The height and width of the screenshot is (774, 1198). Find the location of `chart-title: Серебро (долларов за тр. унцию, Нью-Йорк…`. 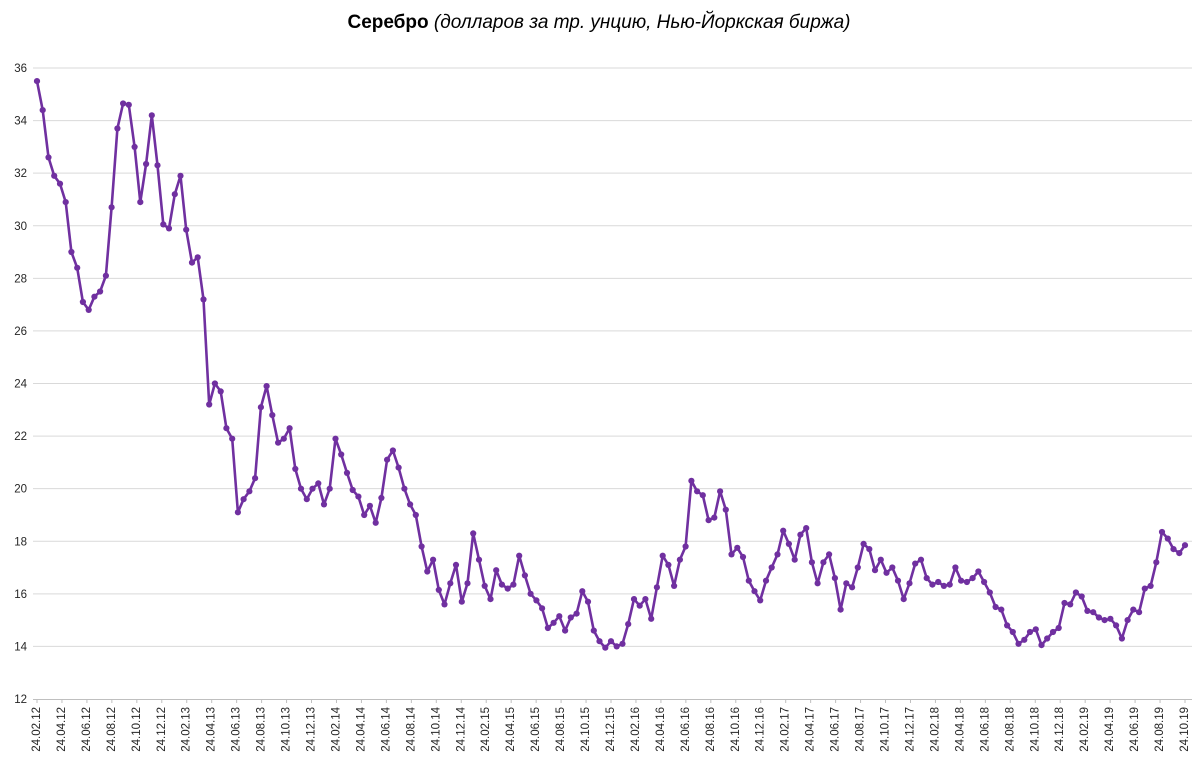

chart-title: Серебро (долларов за тр. унцию, Нью-Йорк… is located at coordinates (599, 23).